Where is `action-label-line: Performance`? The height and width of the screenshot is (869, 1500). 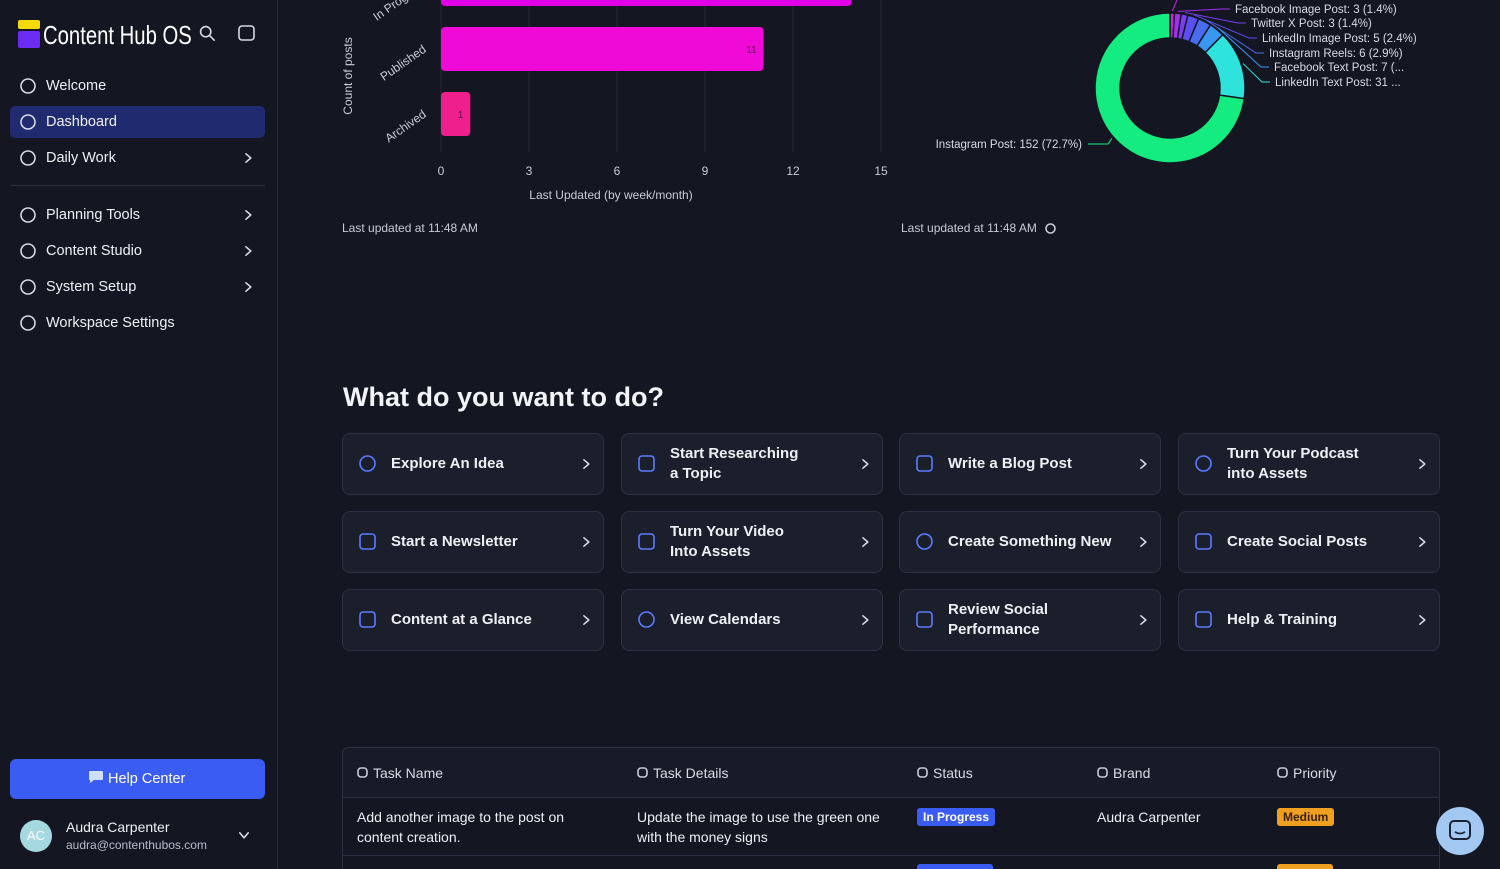
action-label-line: Performance is located at coordinates (994, 629).